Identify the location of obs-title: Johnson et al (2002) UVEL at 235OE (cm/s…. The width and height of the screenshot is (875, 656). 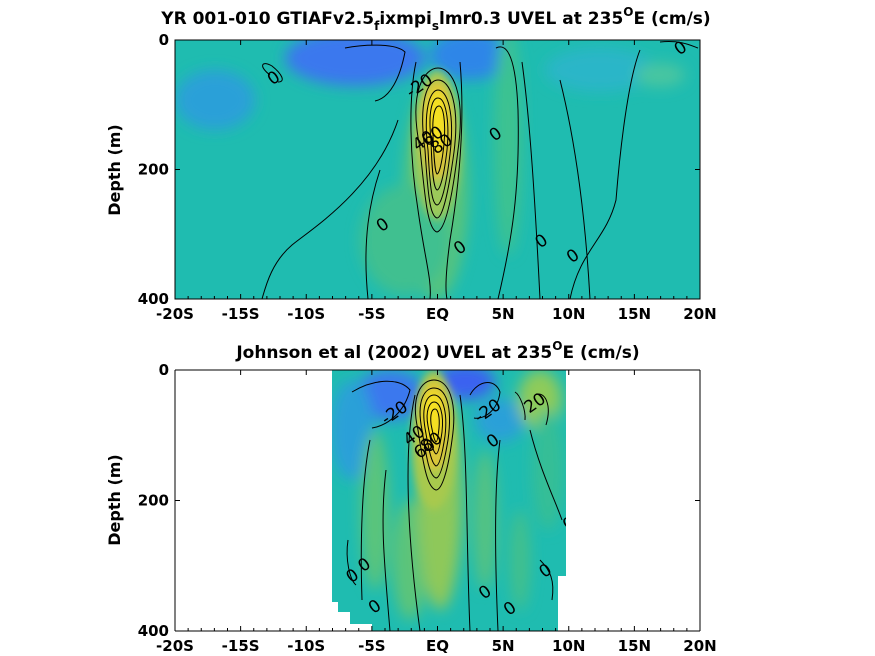
(437, 351).